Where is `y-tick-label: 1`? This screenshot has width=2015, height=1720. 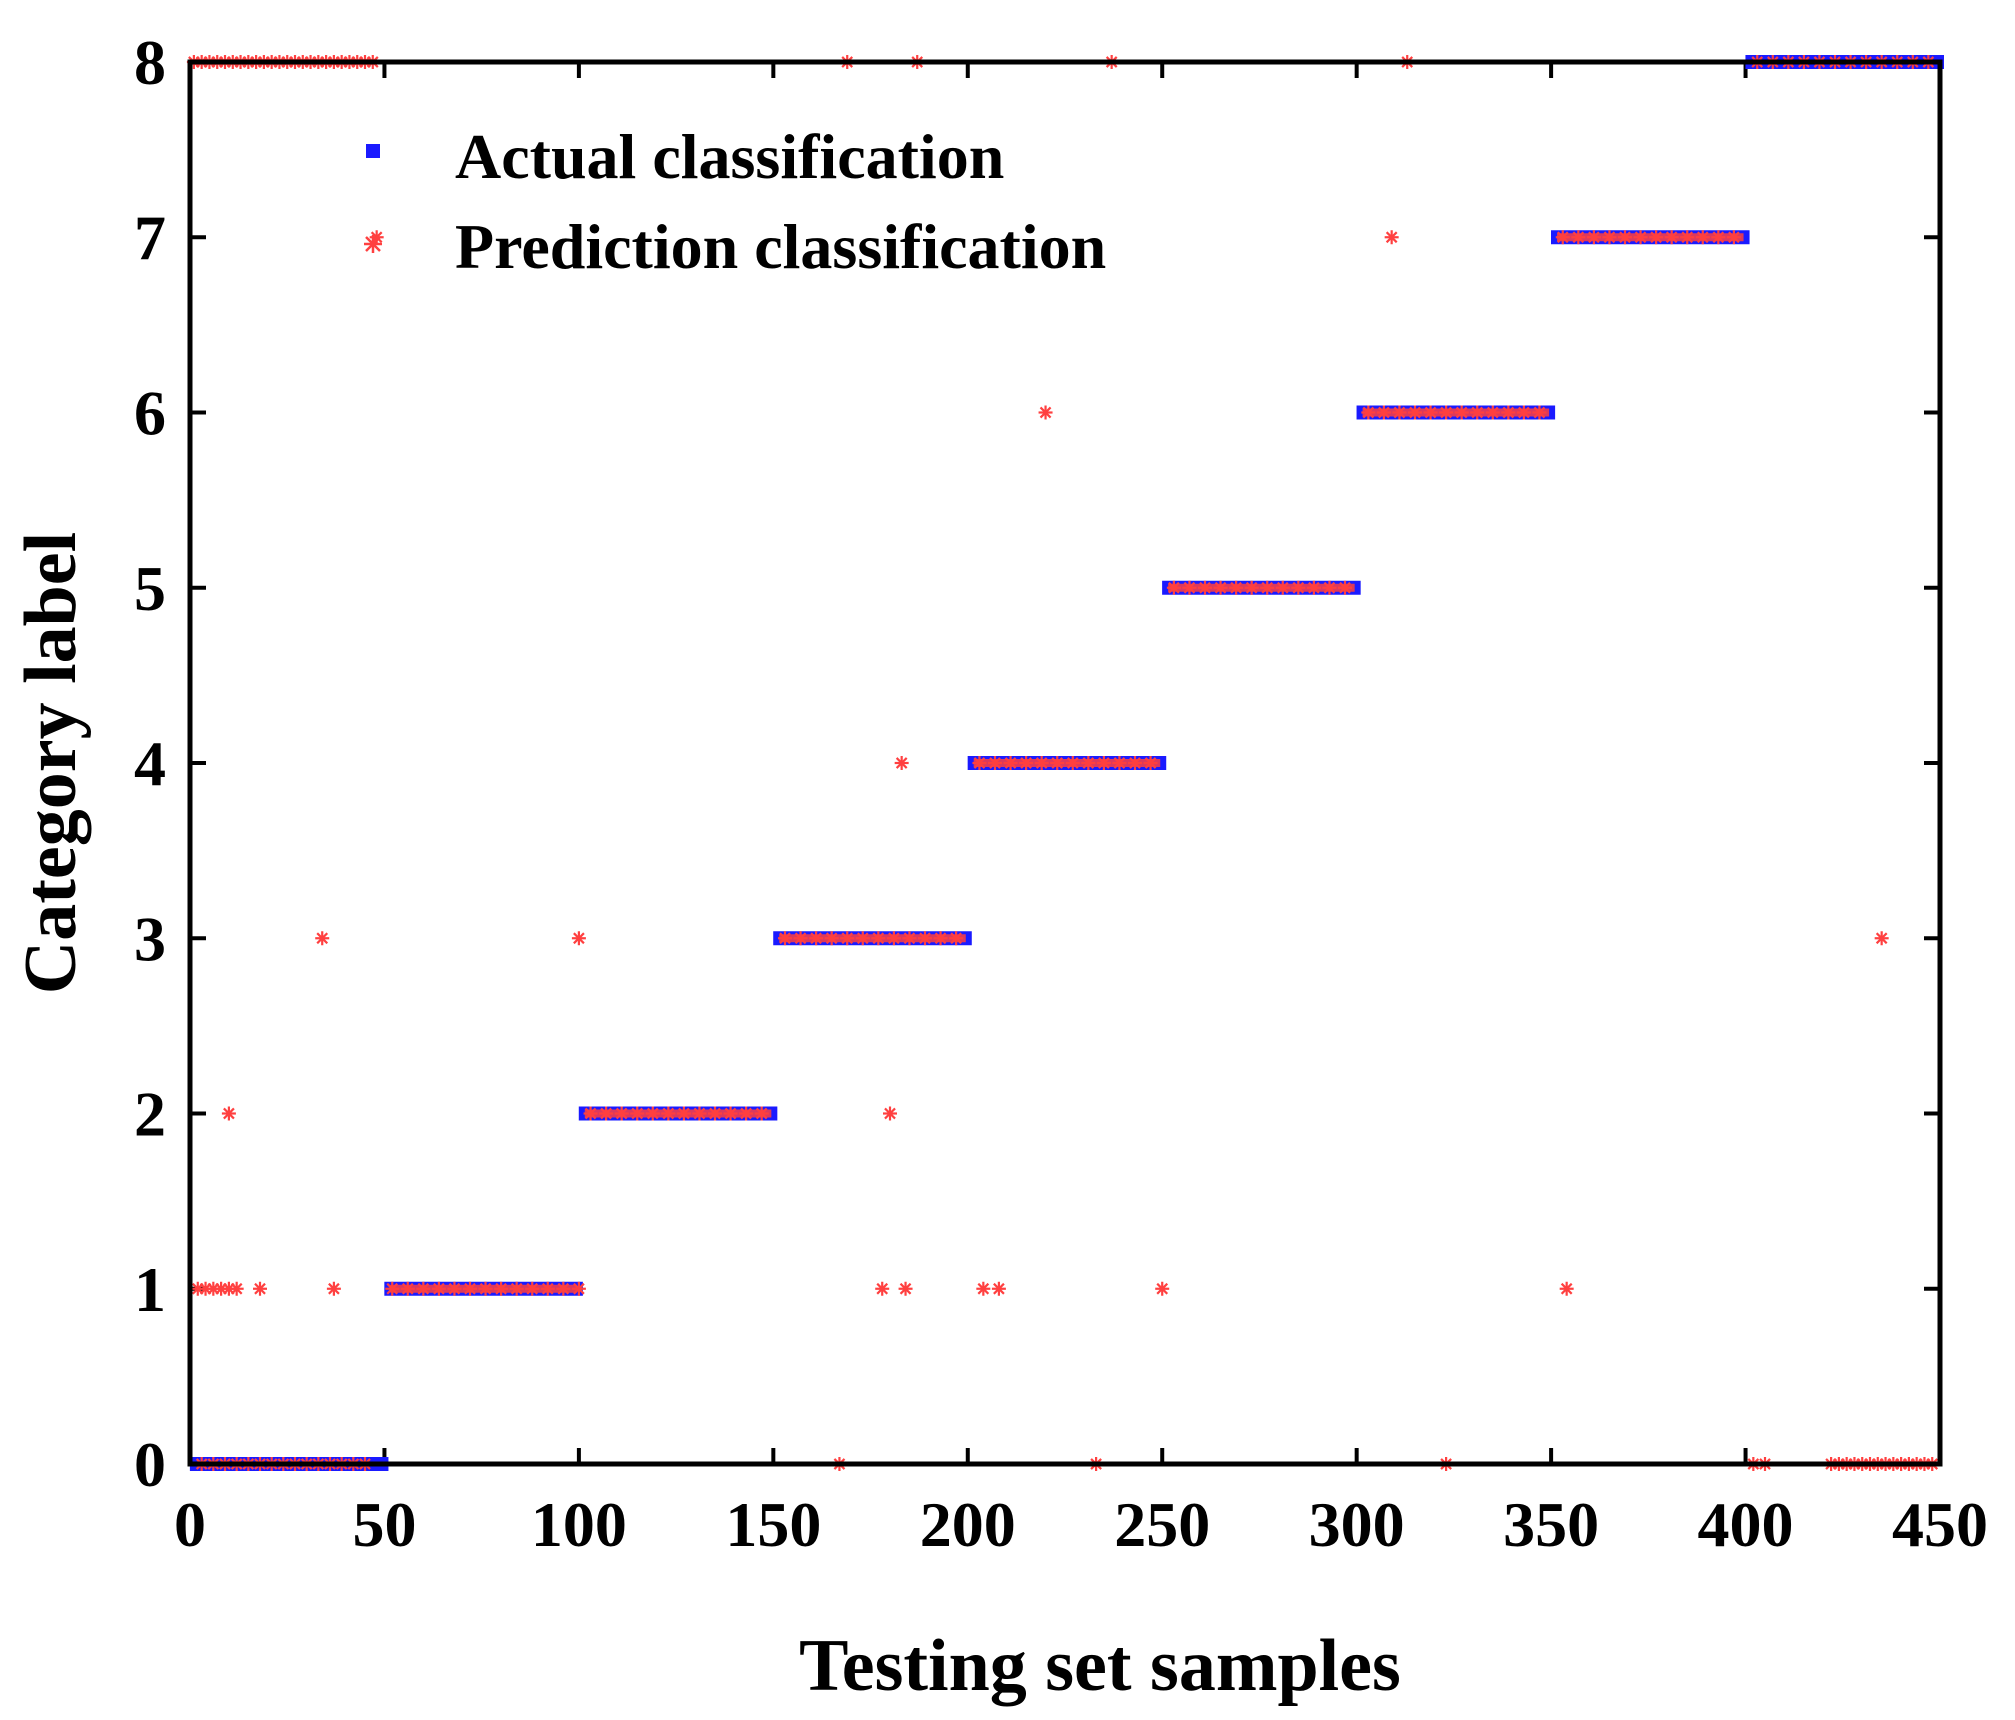
y-tick-label: 1 is located at coordinates (150, 1289).